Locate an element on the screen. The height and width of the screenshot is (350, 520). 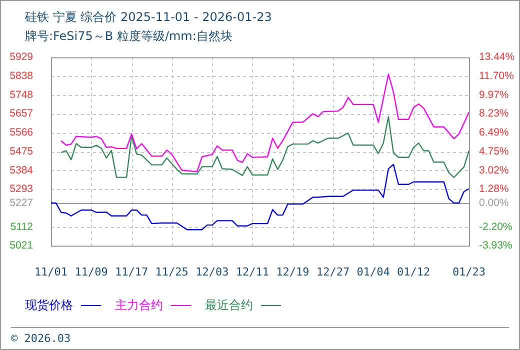
y-tick-label: 5475 is located at coordinates (22, 151).